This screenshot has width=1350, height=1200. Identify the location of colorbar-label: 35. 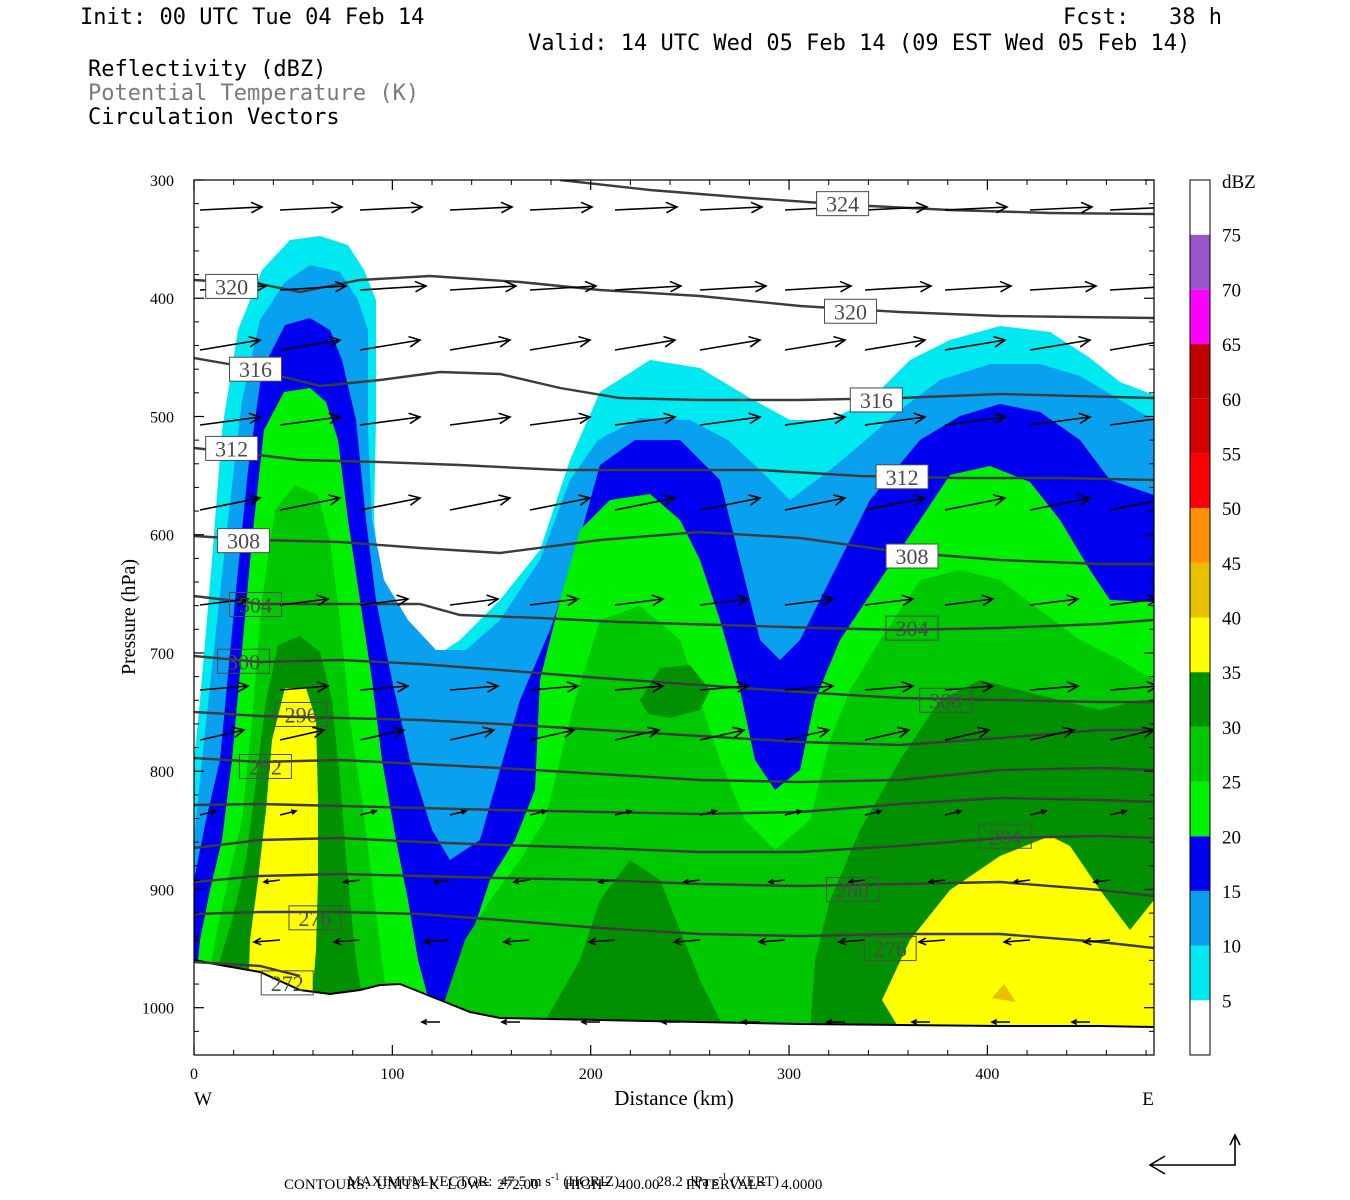
(1231, 673).